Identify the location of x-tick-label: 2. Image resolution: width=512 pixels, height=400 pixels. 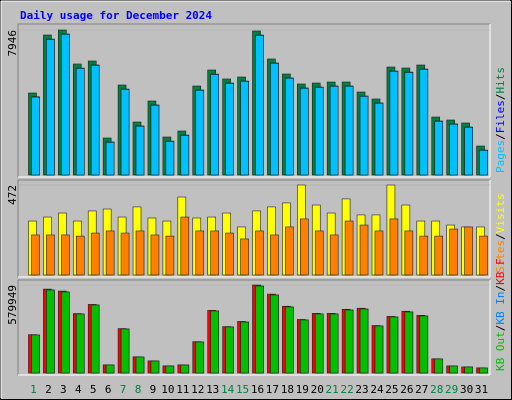
(48, 389).